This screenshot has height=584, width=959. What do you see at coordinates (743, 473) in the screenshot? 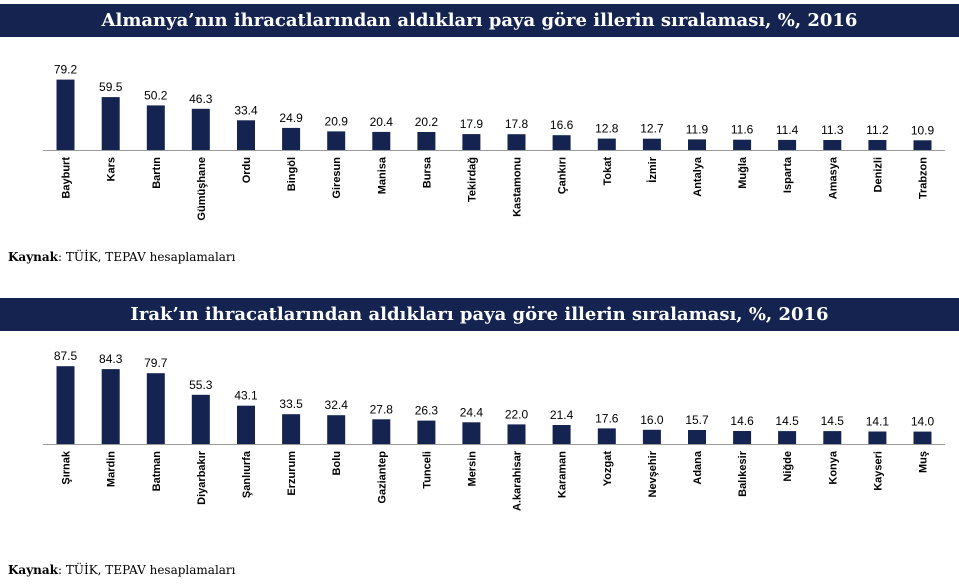
I see `x-tick-label: Balıkesir` at bounding box center [743, 473].